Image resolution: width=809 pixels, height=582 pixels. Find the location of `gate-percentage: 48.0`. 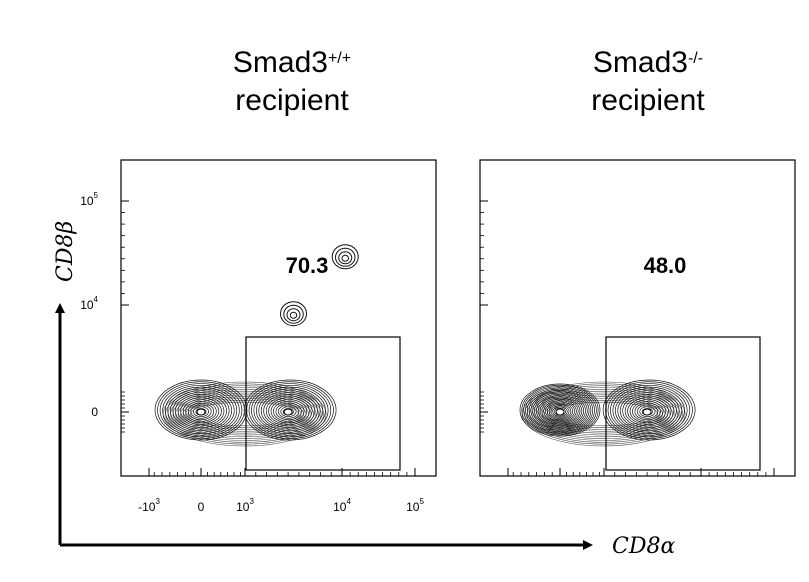

gate-percentage: 48.0 is located at coordinates (665, 265).